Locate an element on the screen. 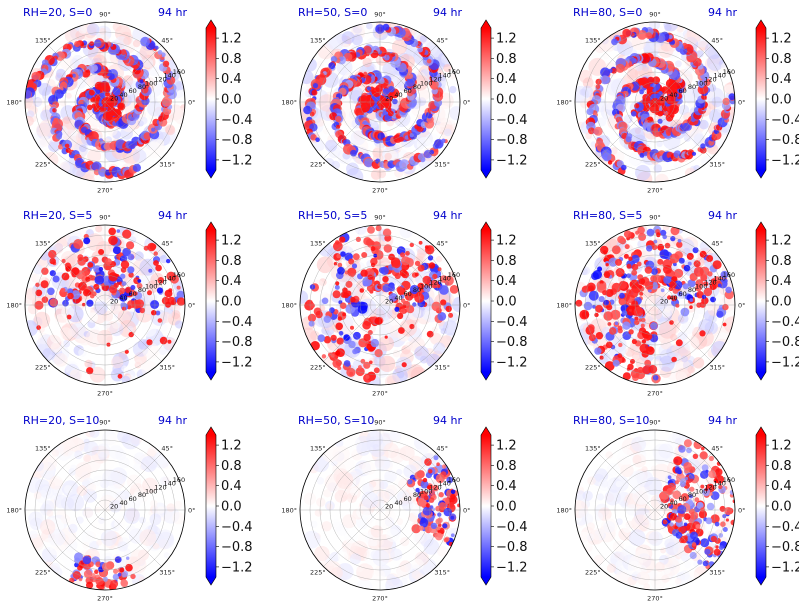  colorbar-tick-label: −1.2 is located at coordinates (785, 567).